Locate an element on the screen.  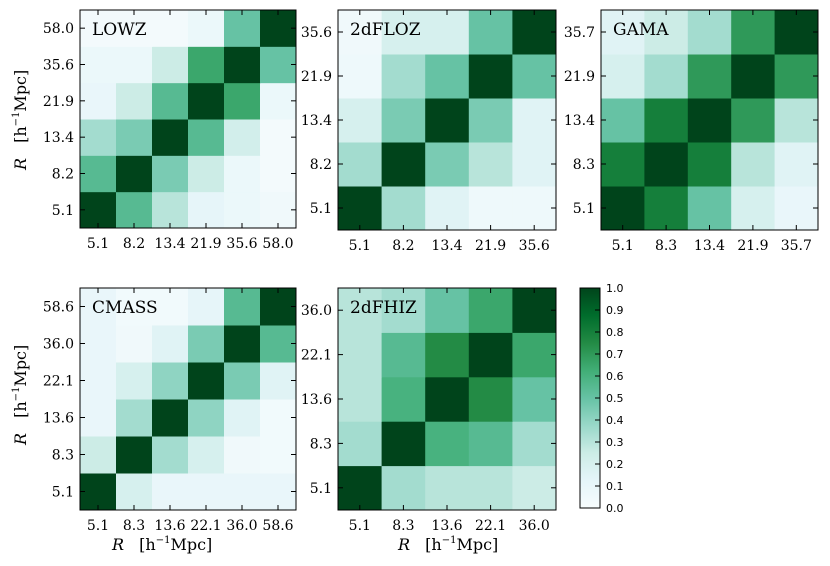
colorbar-tick-label: 0.2 is located at coordinates (615, 464).